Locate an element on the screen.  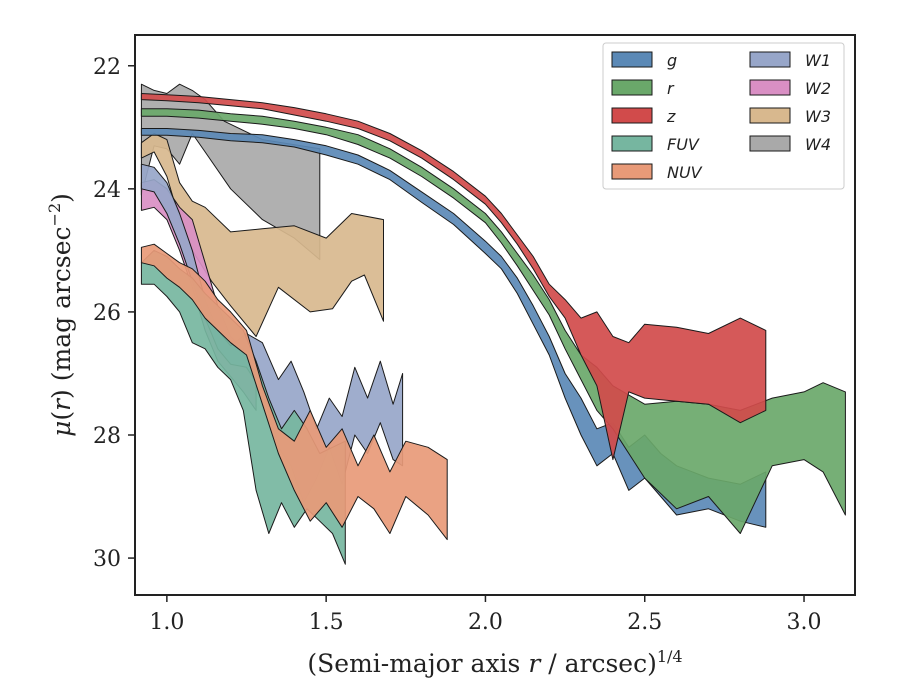
y-tick-label: 24 is located at coordinates (107, 190).